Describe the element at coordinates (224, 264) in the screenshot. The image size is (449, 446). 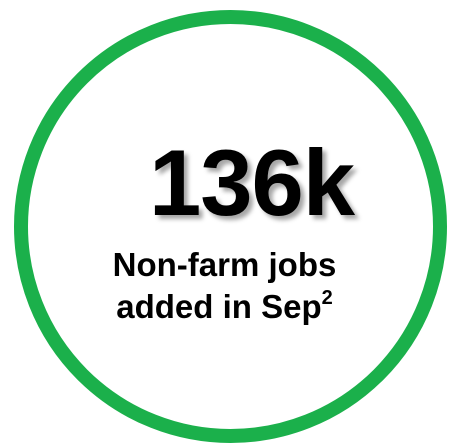
I see `stat-caption-line1: Non-farm jobs` at that location.